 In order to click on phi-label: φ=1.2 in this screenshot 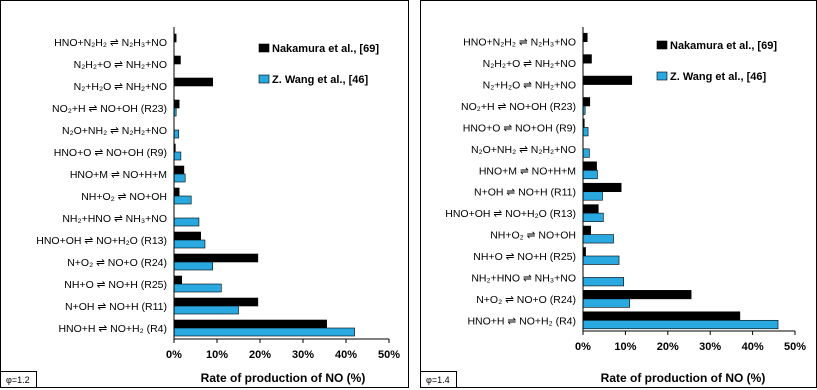, I will do `click(19, 379)`.